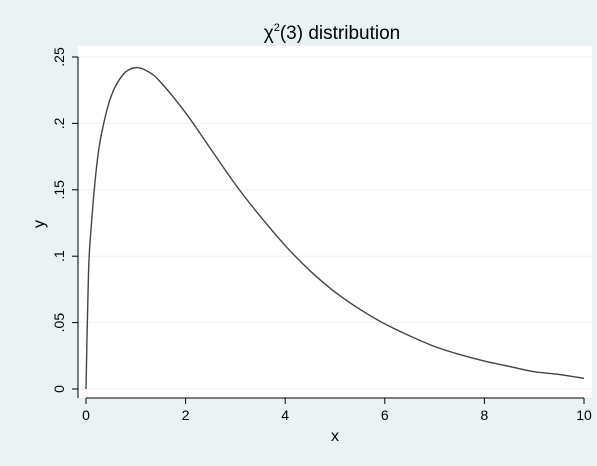 Image resolution: width=597 pixels, height=466 pixels. I want to click on chart-title: χ2(3) distribution, so click(332, 33).